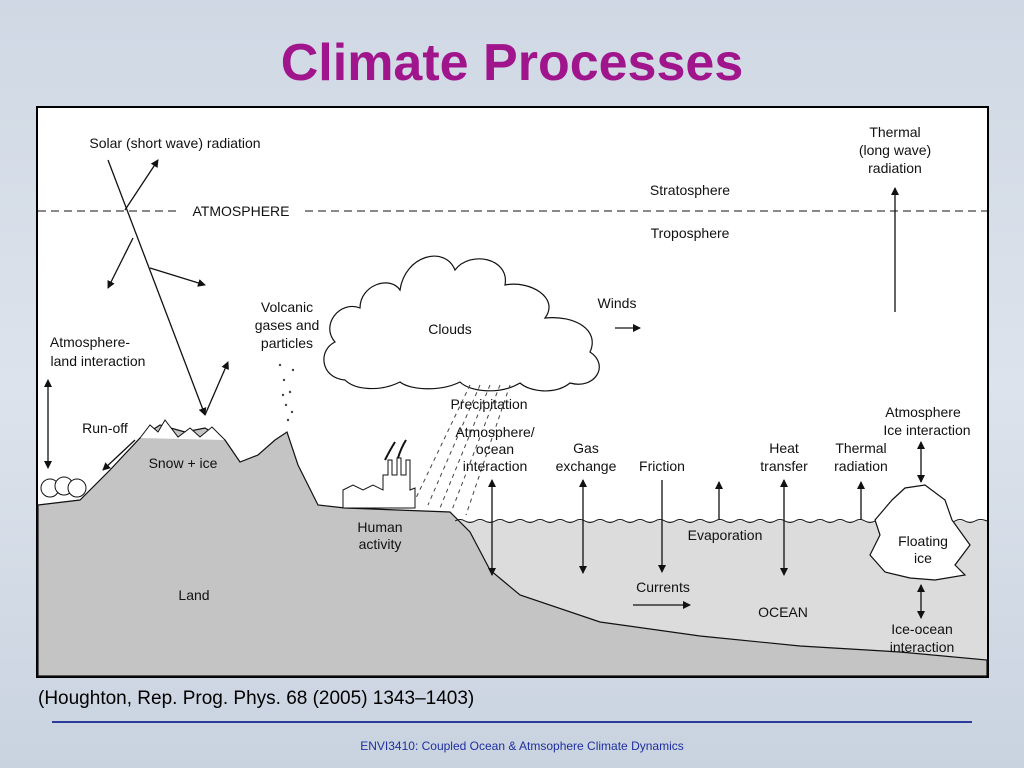 Image resolution: width=1024 pixels, height=768 pixels. I want to click on label-line: ocean, so click(495, 449).